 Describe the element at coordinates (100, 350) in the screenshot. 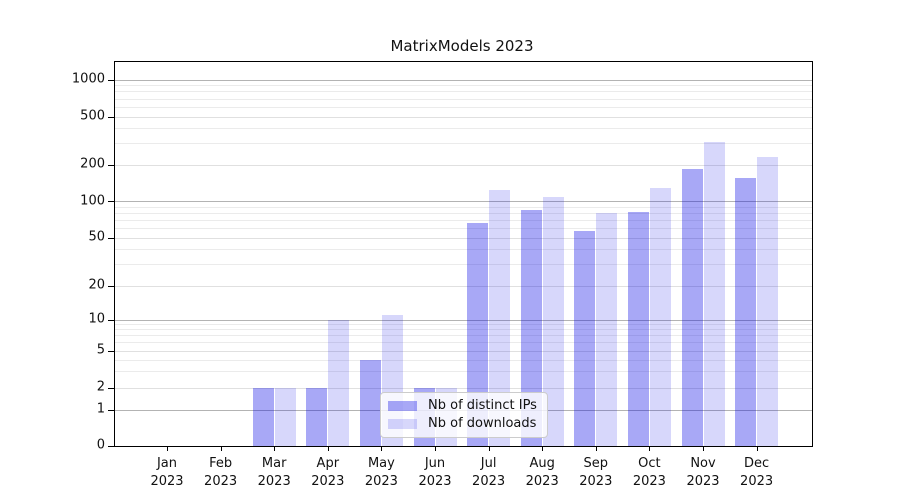

I see `y-tick-label-5: 5` at that location.